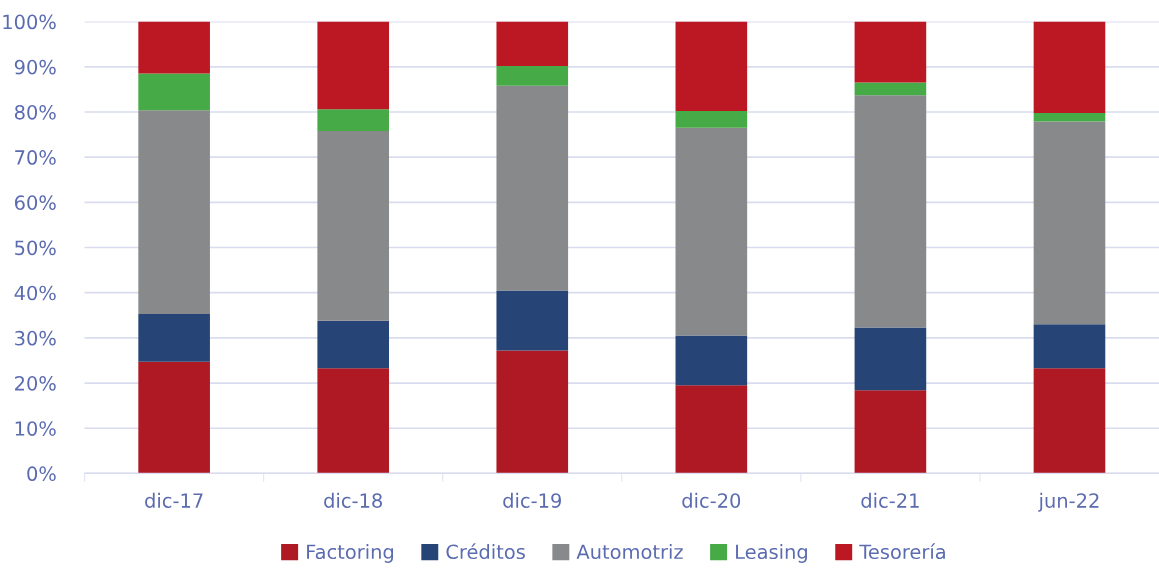  I want to click on y-tick-label: 40%, so click(35, 293).